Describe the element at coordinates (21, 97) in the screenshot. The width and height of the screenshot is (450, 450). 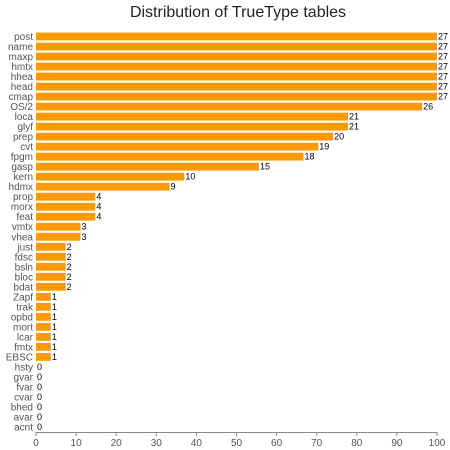
I see `category-label-cmap: cmap` at that location.